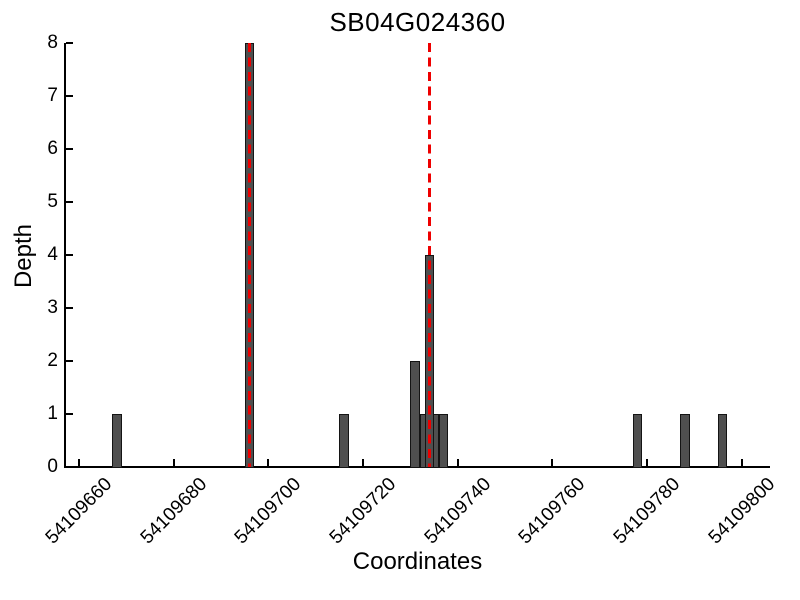  I want to click on y-tick-label: 6, so click(52, 148).